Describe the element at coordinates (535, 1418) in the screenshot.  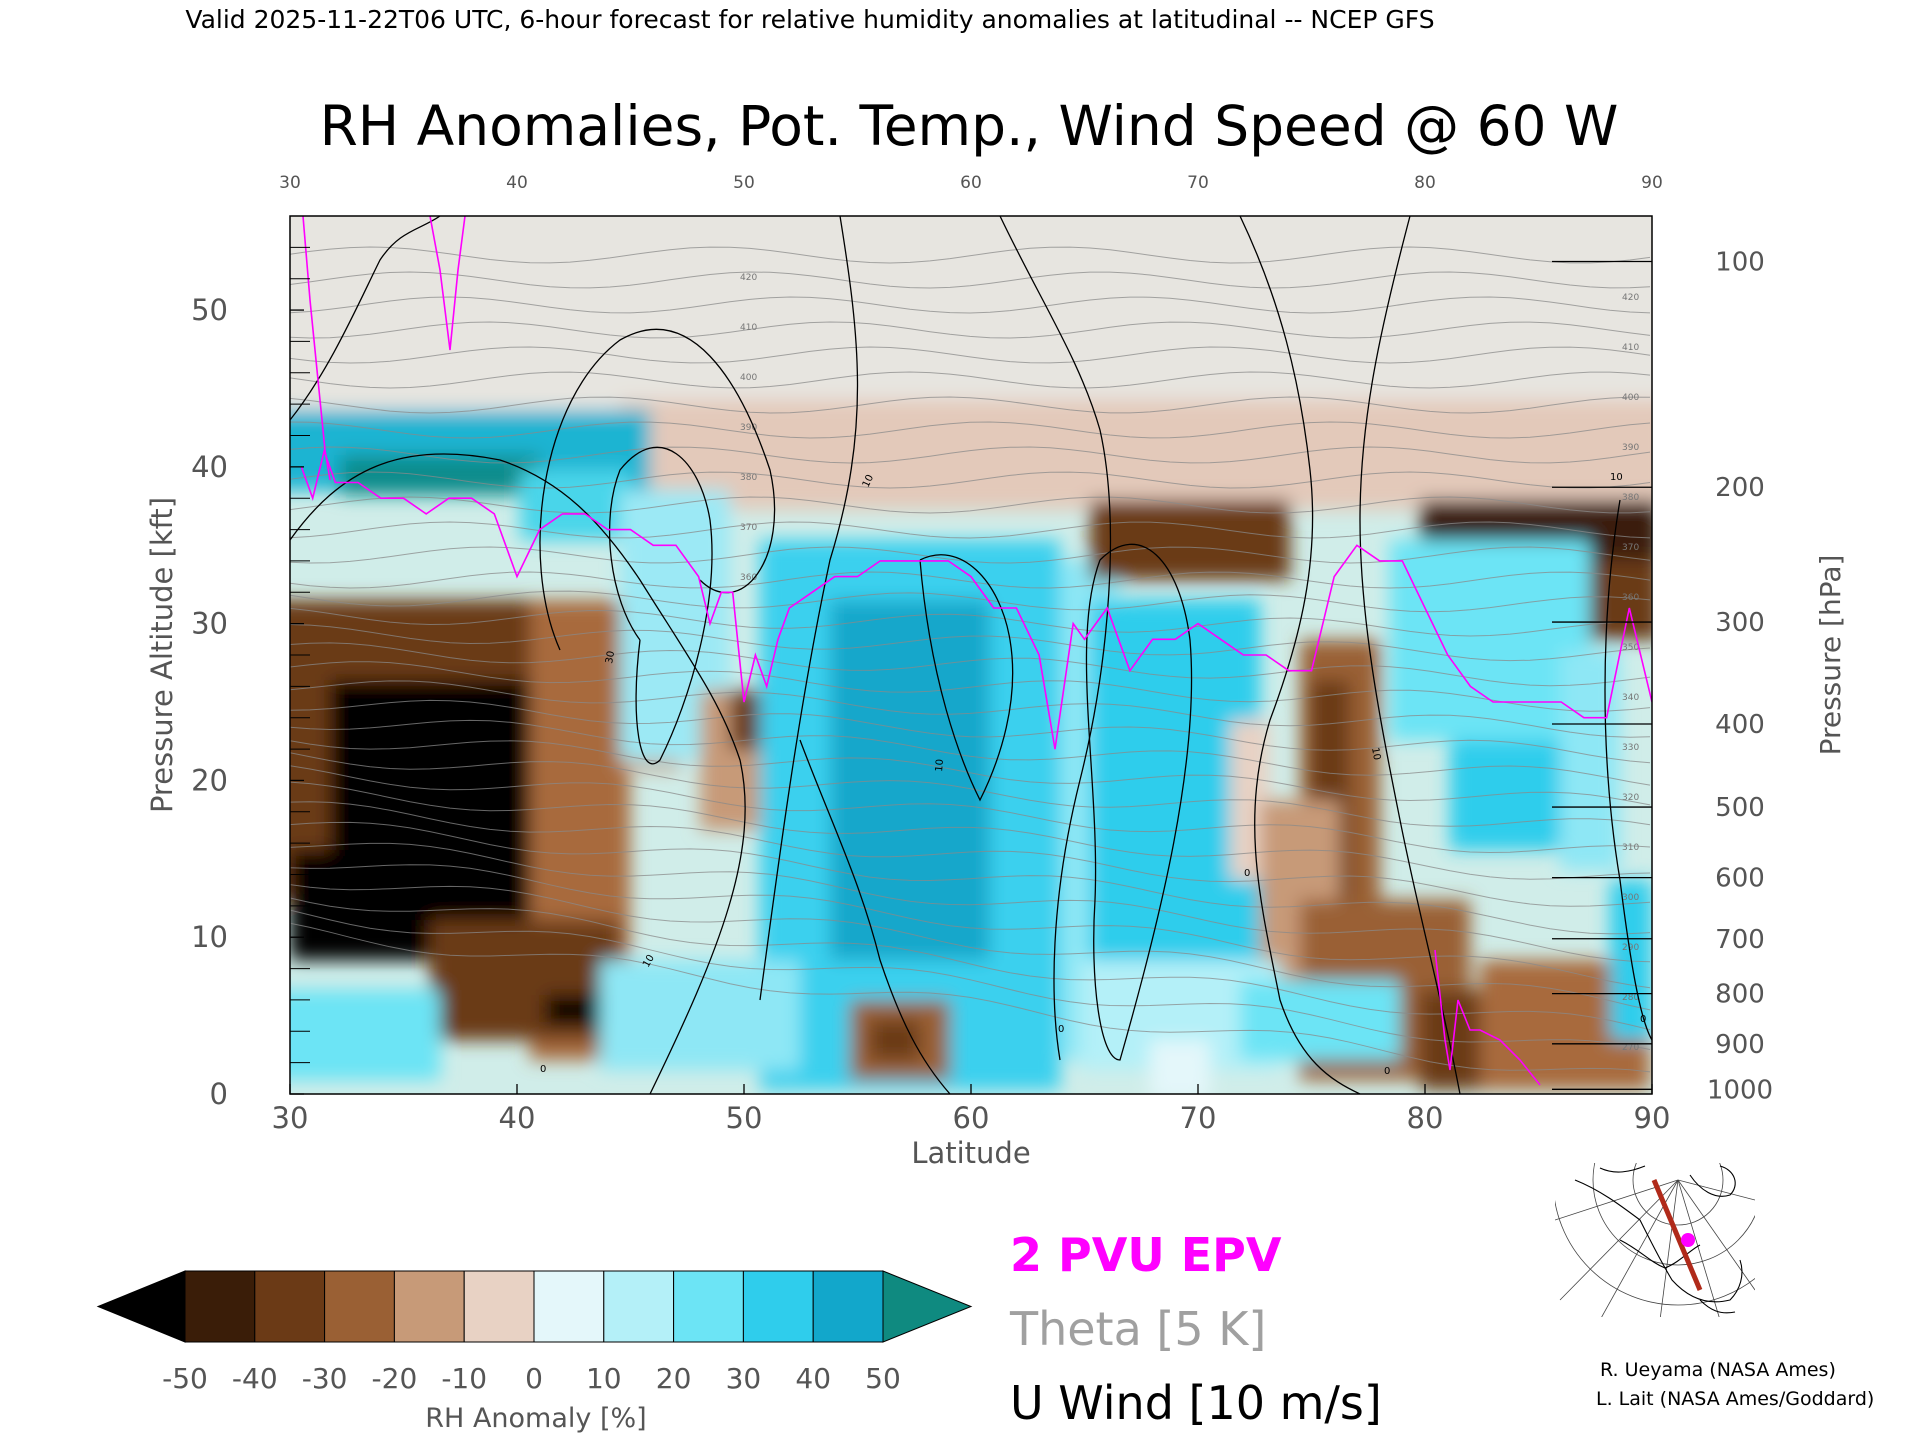
I see `colorbar-label: RH Anomaly [%]` at that location.